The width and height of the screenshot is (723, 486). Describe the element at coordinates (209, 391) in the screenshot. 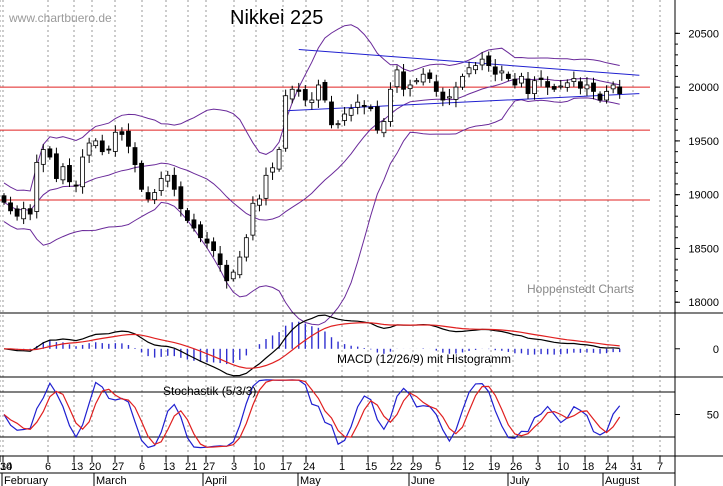

I see `stochastic-label: Stochastik (5/3/3)` at that location.